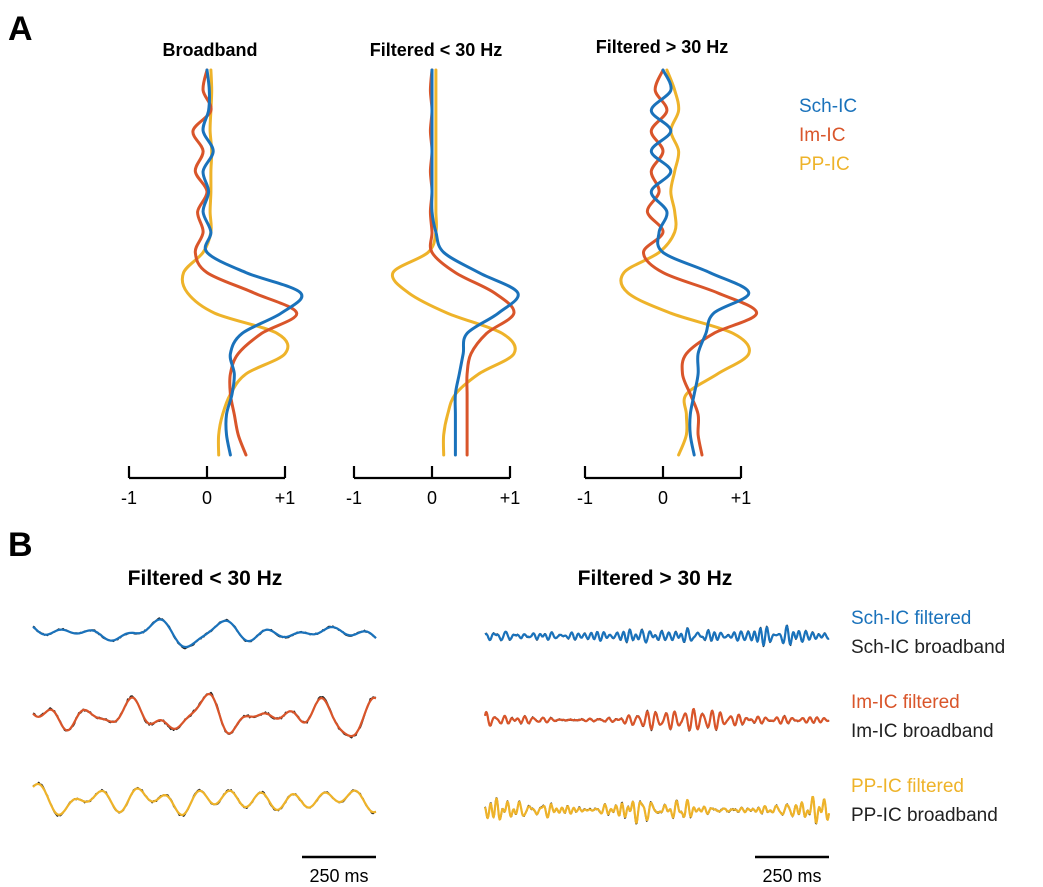 The width and height of the screenshot is (1043, 887). I want to click on panel-a-axes: -1 0 +1 -1 0 +1 -1 0 +1, so click(436, 487).